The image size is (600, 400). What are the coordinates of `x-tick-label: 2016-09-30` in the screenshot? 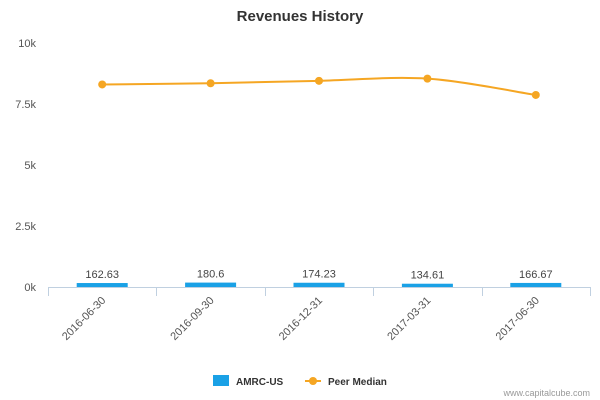 It's located at (192, 319).